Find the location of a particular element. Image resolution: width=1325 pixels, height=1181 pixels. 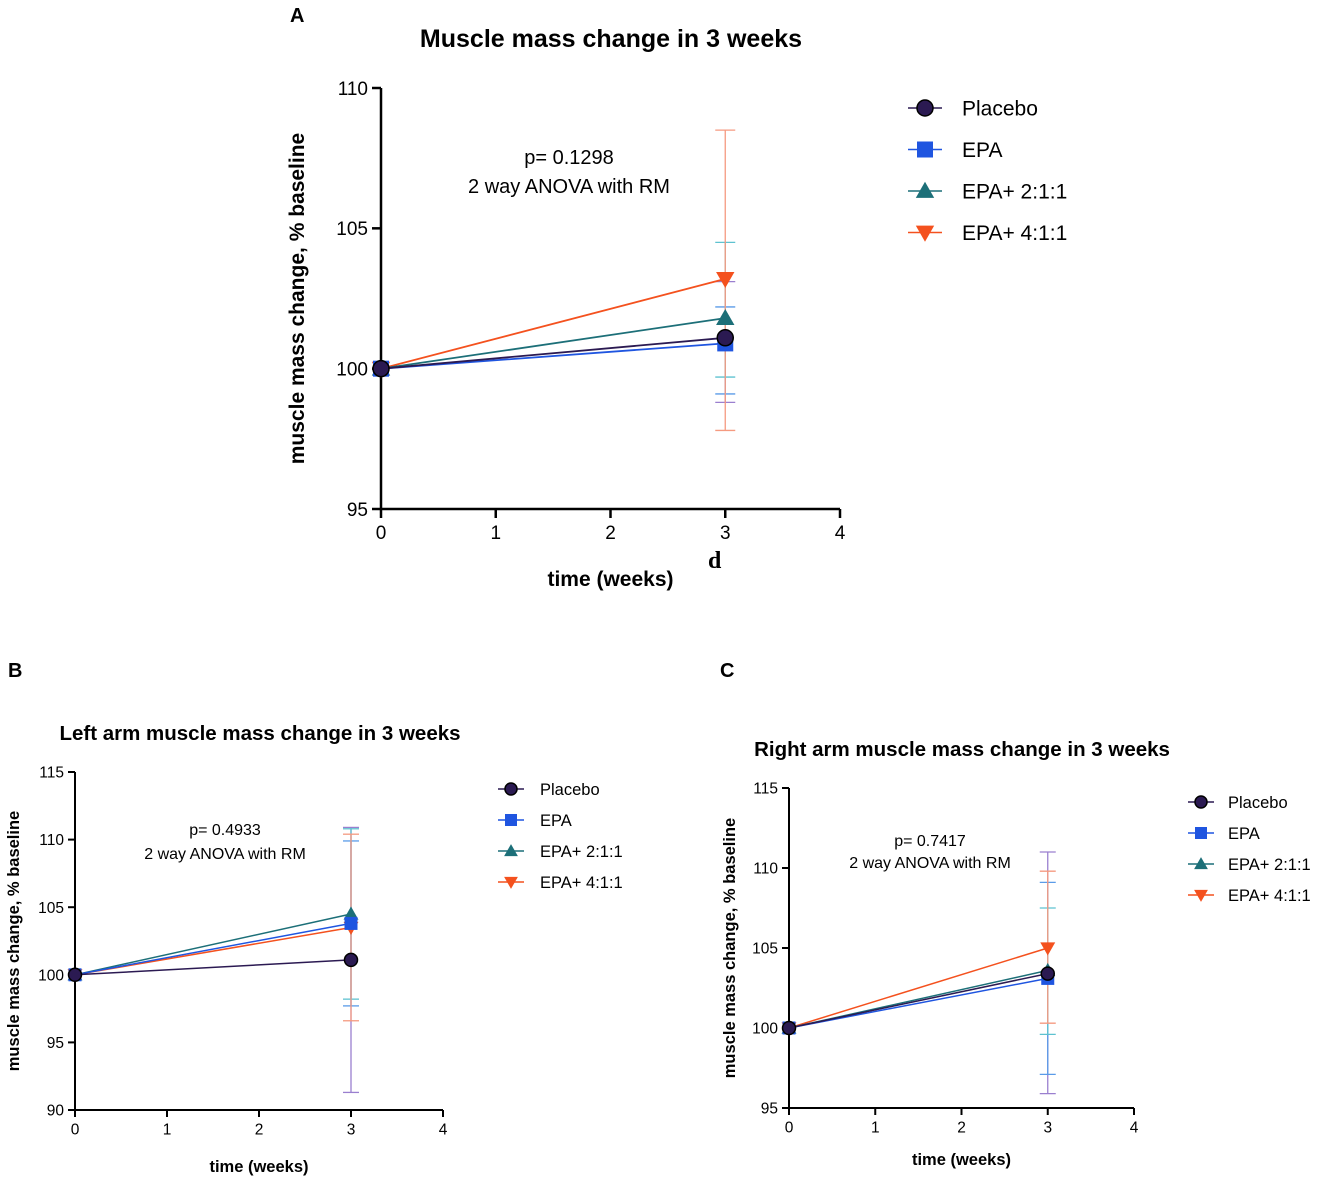

y-tick-label: 90 is located at coordinates (56, 1111).